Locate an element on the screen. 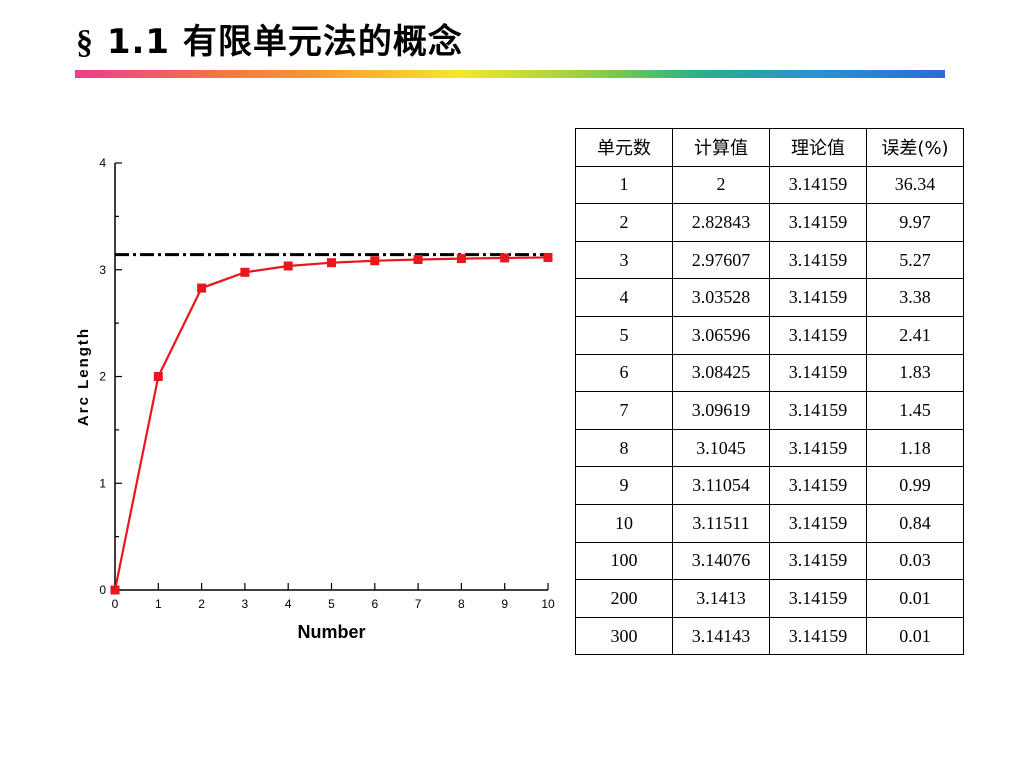 This screenshot has height=768, width=1024. table-row: 100 3.14076 3.14159 0.03 is located at coordinates (769, 561).